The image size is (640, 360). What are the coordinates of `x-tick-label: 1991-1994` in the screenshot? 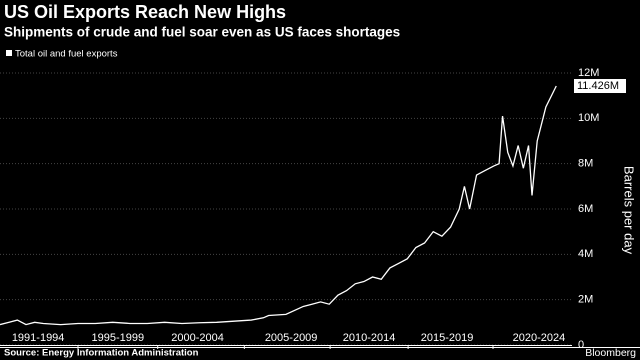 It's located at (38, 338).